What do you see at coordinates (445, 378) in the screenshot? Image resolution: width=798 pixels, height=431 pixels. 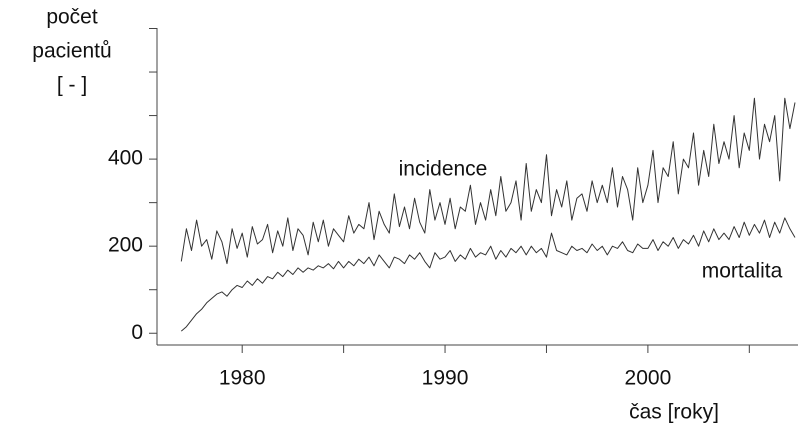 I see `x-tick-label: 1990` at bounding box center [445, 378].